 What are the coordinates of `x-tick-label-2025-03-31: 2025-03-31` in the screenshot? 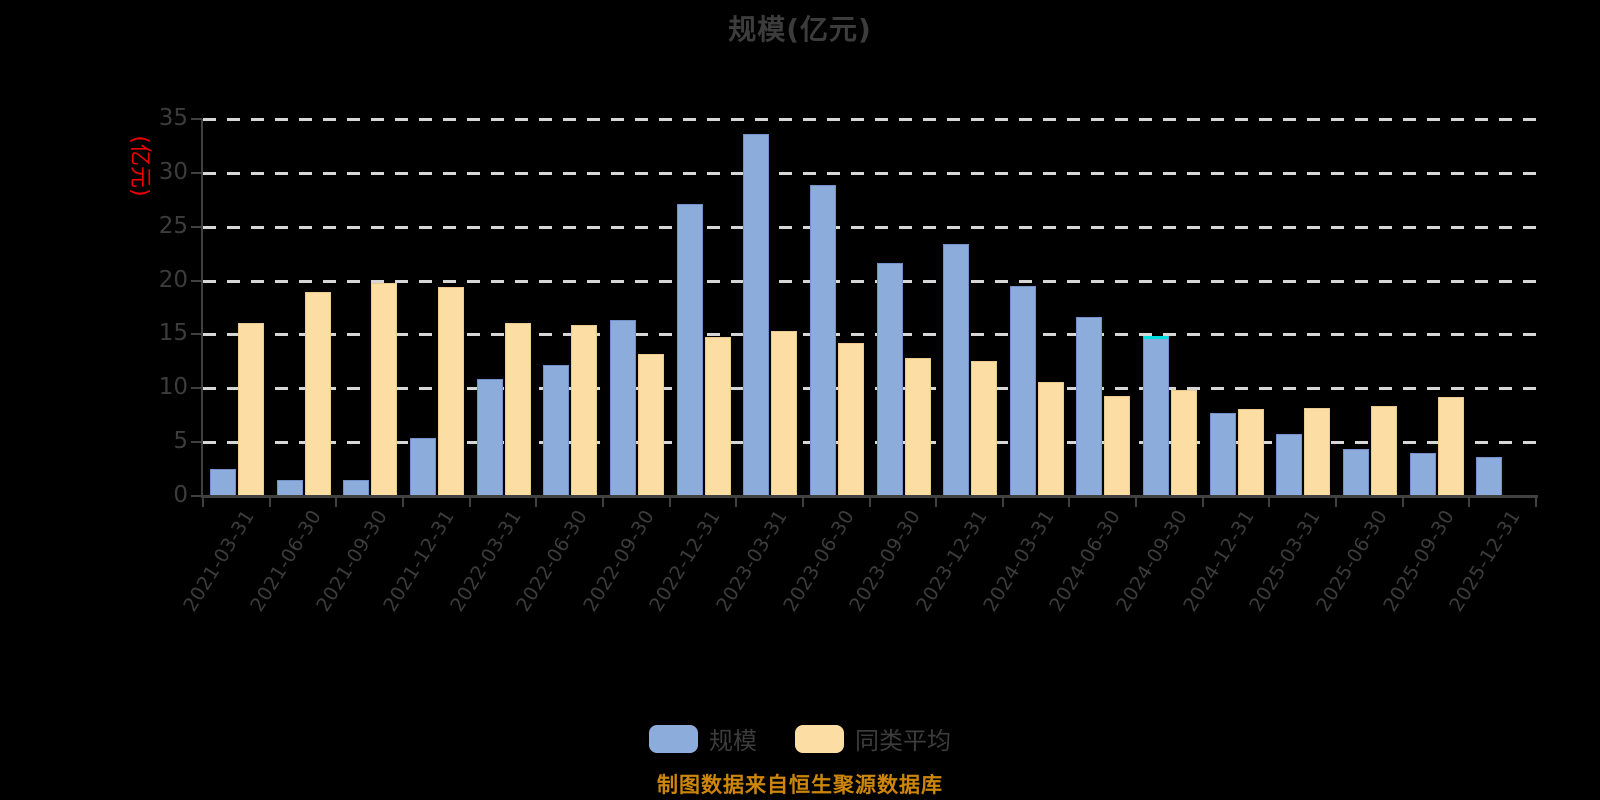 It's located at (1285, 561).